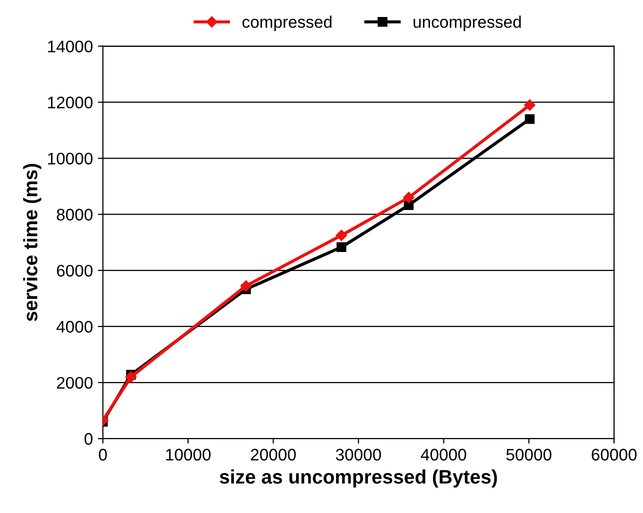 The image size is (643, 513). Describe the element at coordinates (74, 214) in the screenshot. I see `y-tick-label: 8000` at that location.